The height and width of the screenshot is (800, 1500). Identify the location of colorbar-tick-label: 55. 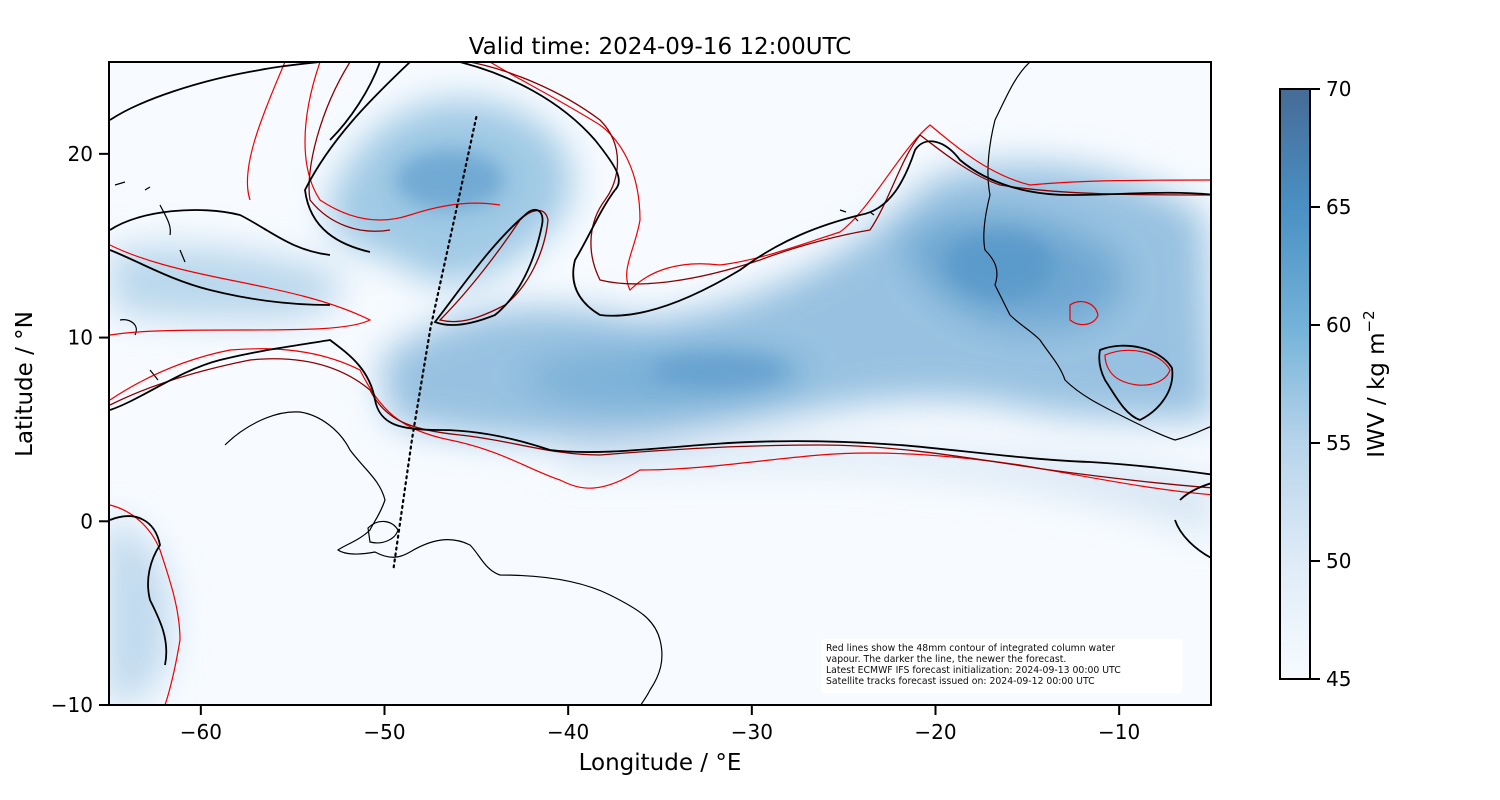
(1338, 443).